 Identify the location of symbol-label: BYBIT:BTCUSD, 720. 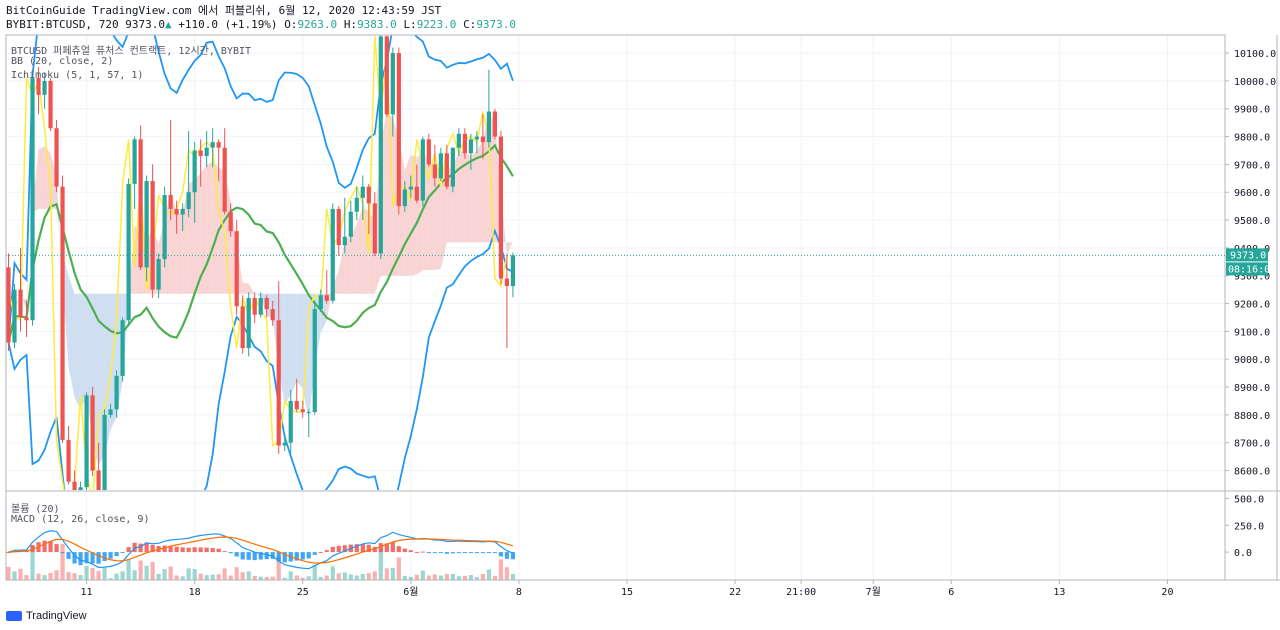
(62, 24).